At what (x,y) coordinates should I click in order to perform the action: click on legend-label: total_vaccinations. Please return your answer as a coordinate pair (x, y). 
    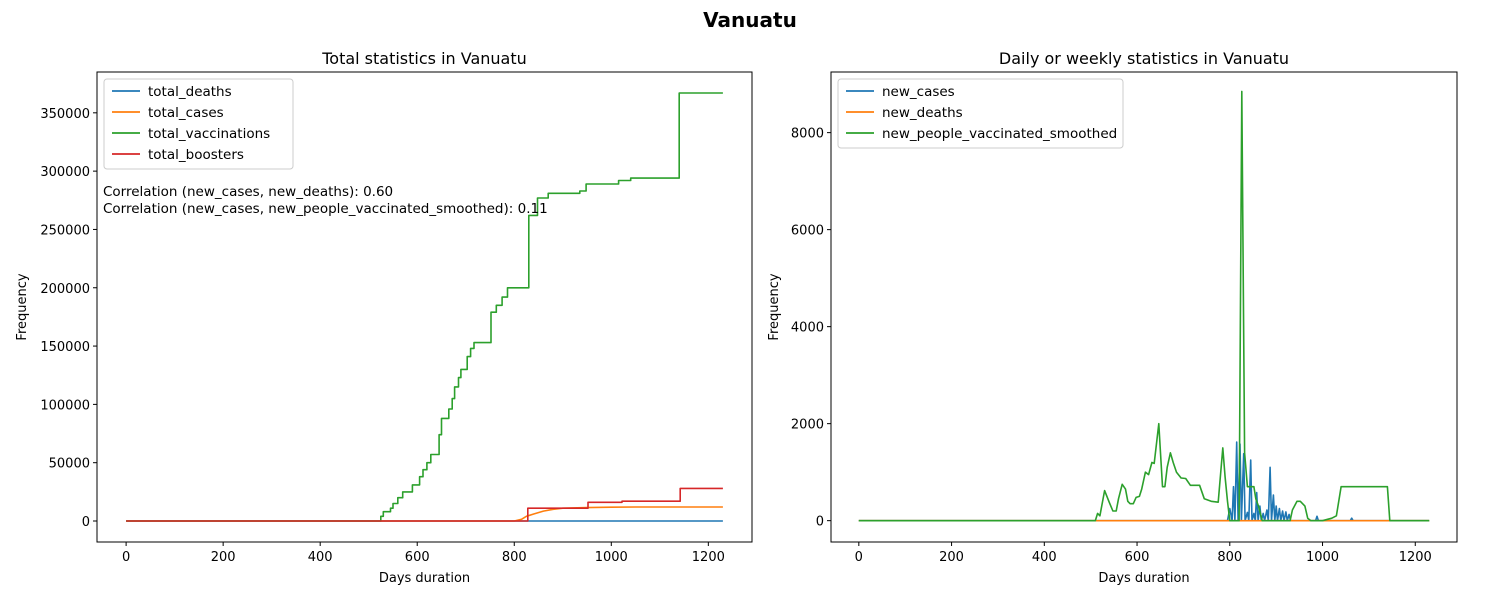
    Looking at the image, I should click on (209, 134).